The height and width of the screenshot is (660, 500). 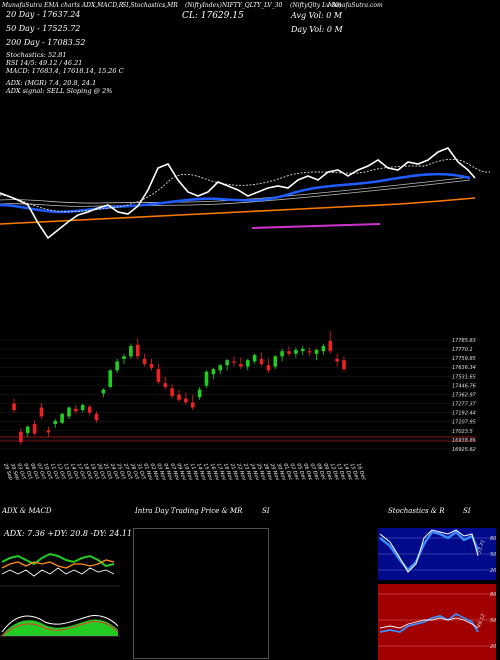 What do you see at coordinates (81, 472) in the screenshot?
I see `date-tick-label: 17 Oct` at bounding box center [81, 472].